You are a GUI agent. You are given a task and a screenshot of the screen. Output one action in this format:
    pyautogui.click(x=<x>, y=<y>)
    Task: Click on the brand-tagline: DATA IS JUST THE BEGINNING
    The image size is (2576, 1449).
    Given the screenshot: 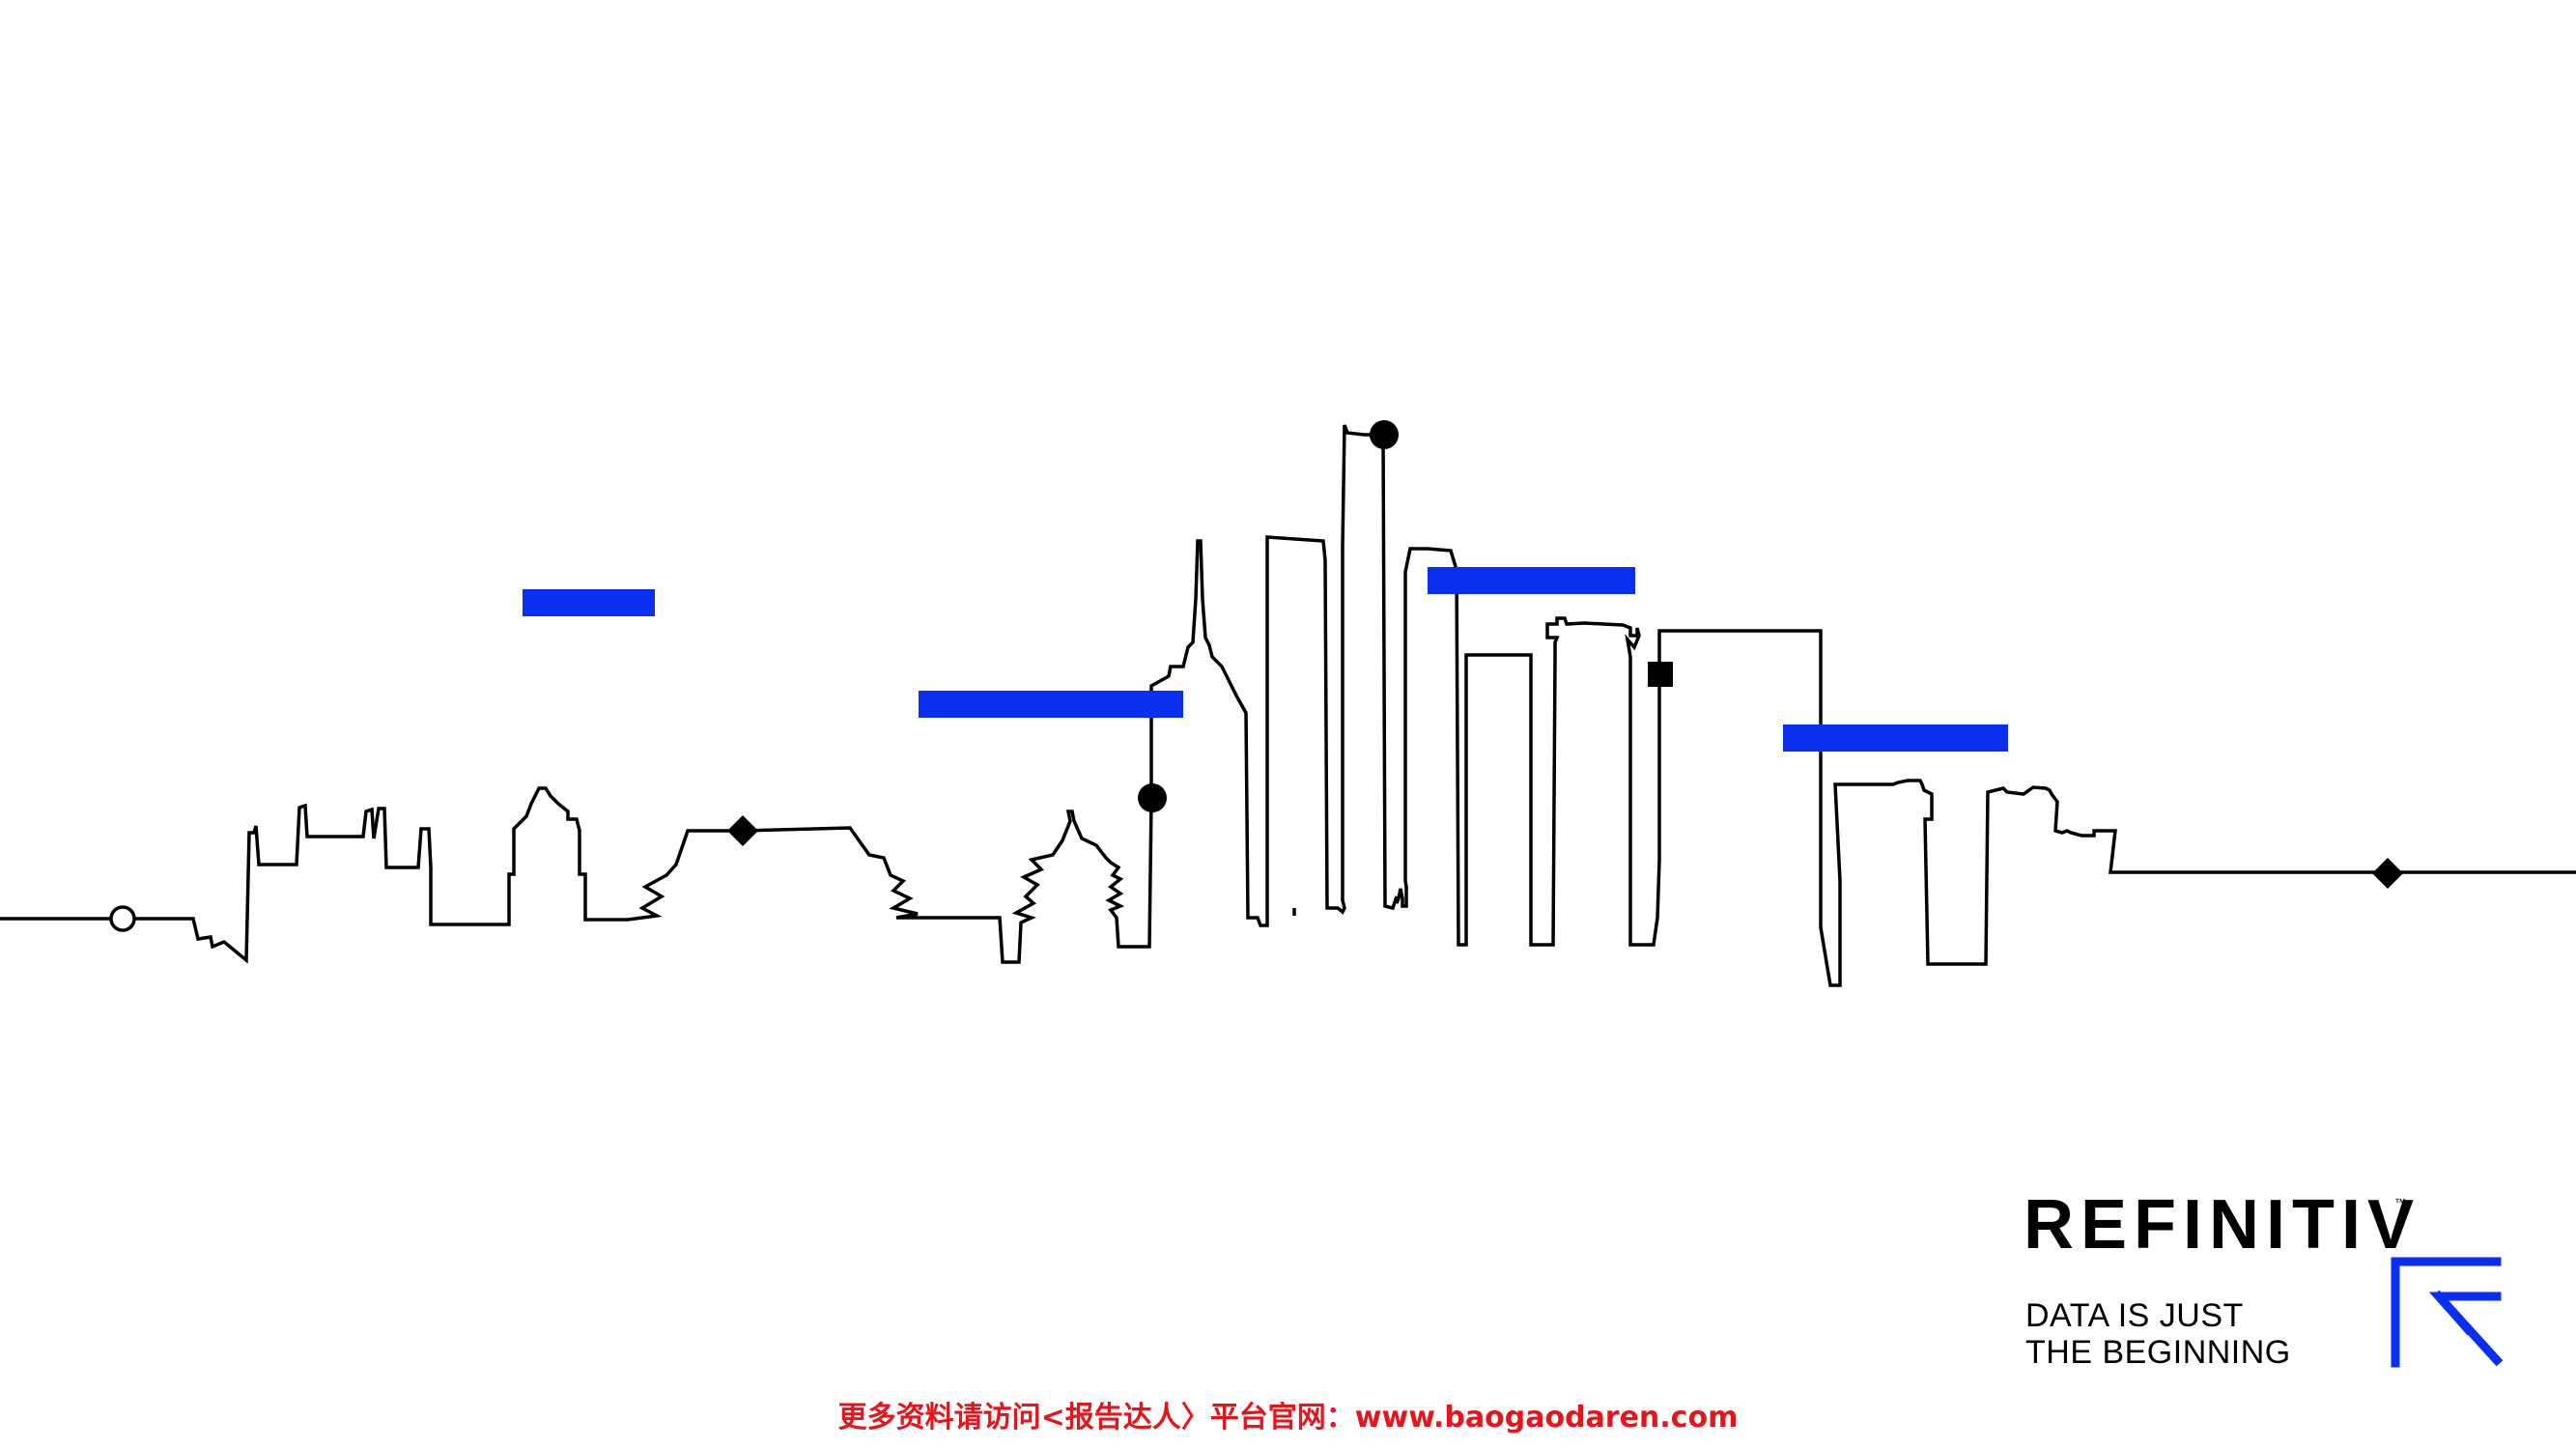 What is the action you would take?
    pyautogui.click(x=2158, y=1334)
    